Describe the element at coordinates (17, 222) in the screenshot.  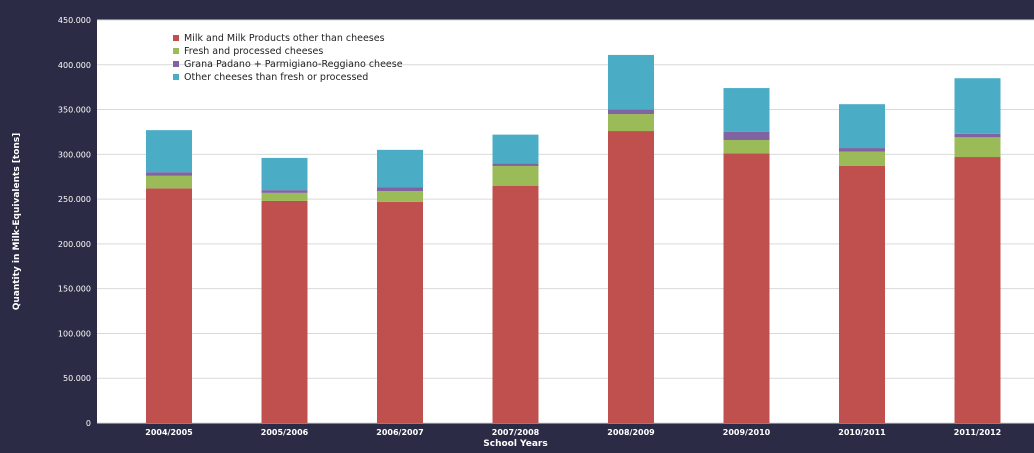
I see `y-axis-label: Quantity in Milk-Equivalents [tons]` at that location.